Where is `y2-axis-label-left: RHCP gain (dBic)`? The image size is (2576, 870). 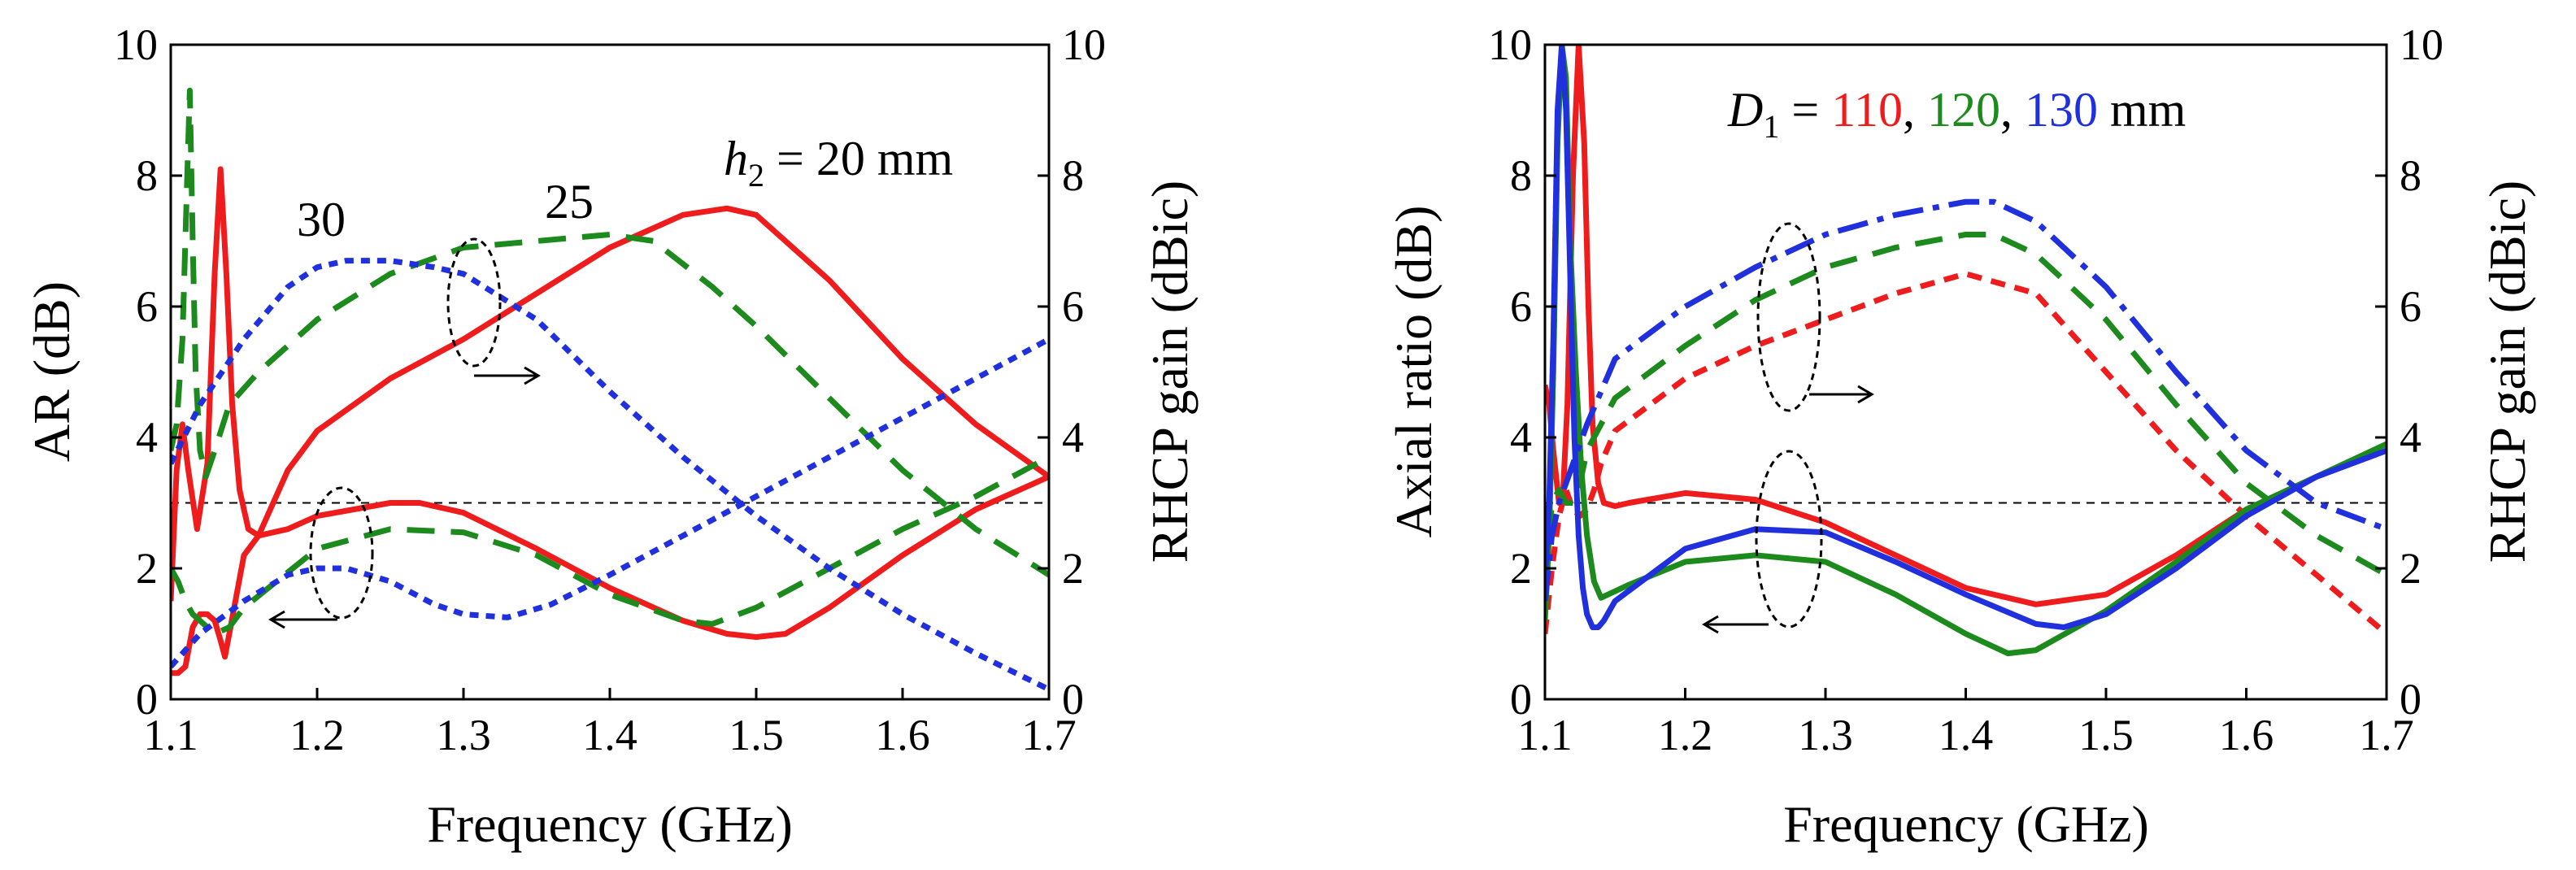 y2-axis-label-left: RHCP gain (dBic) is located at coordinates (1170, 372).